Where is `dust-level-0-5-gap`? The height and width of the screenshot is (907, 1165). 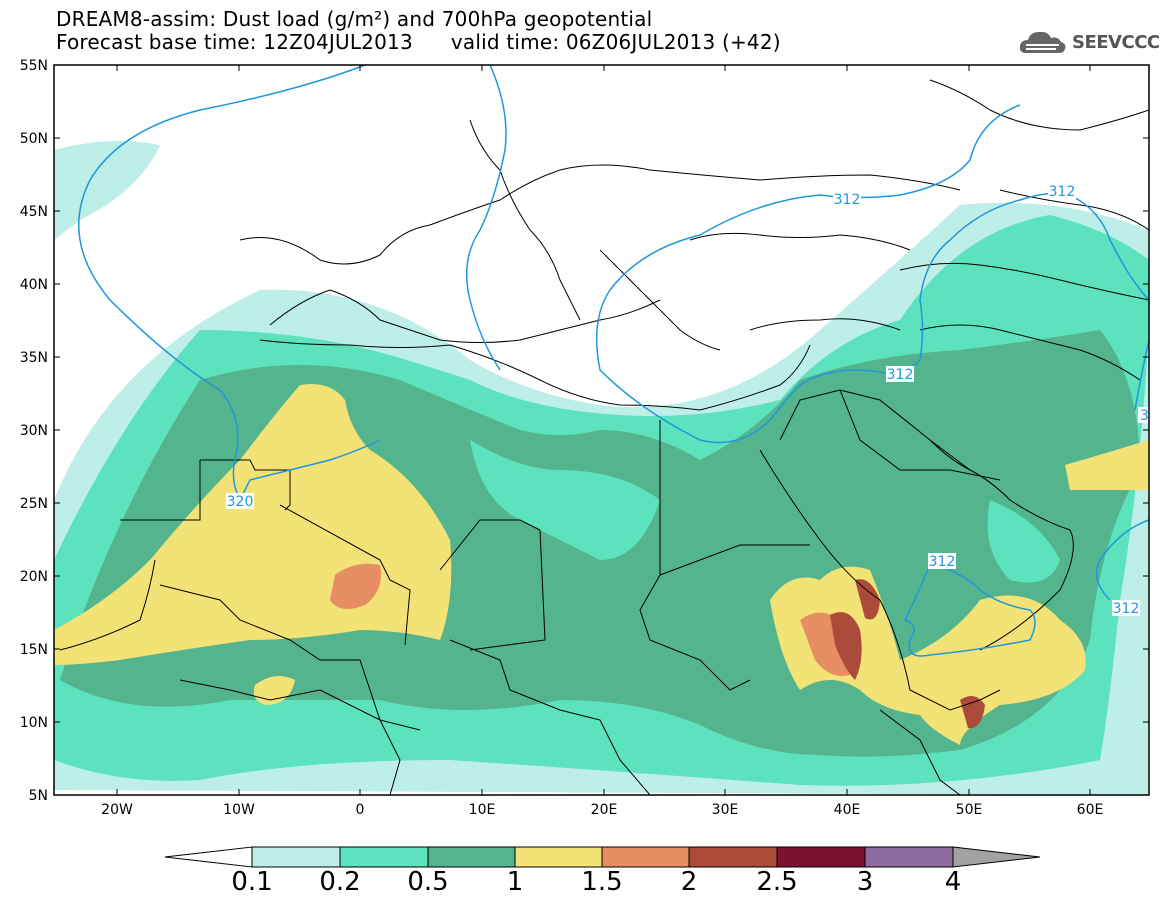
dust-level-0-5-gap is located at coordinates (565, 500).